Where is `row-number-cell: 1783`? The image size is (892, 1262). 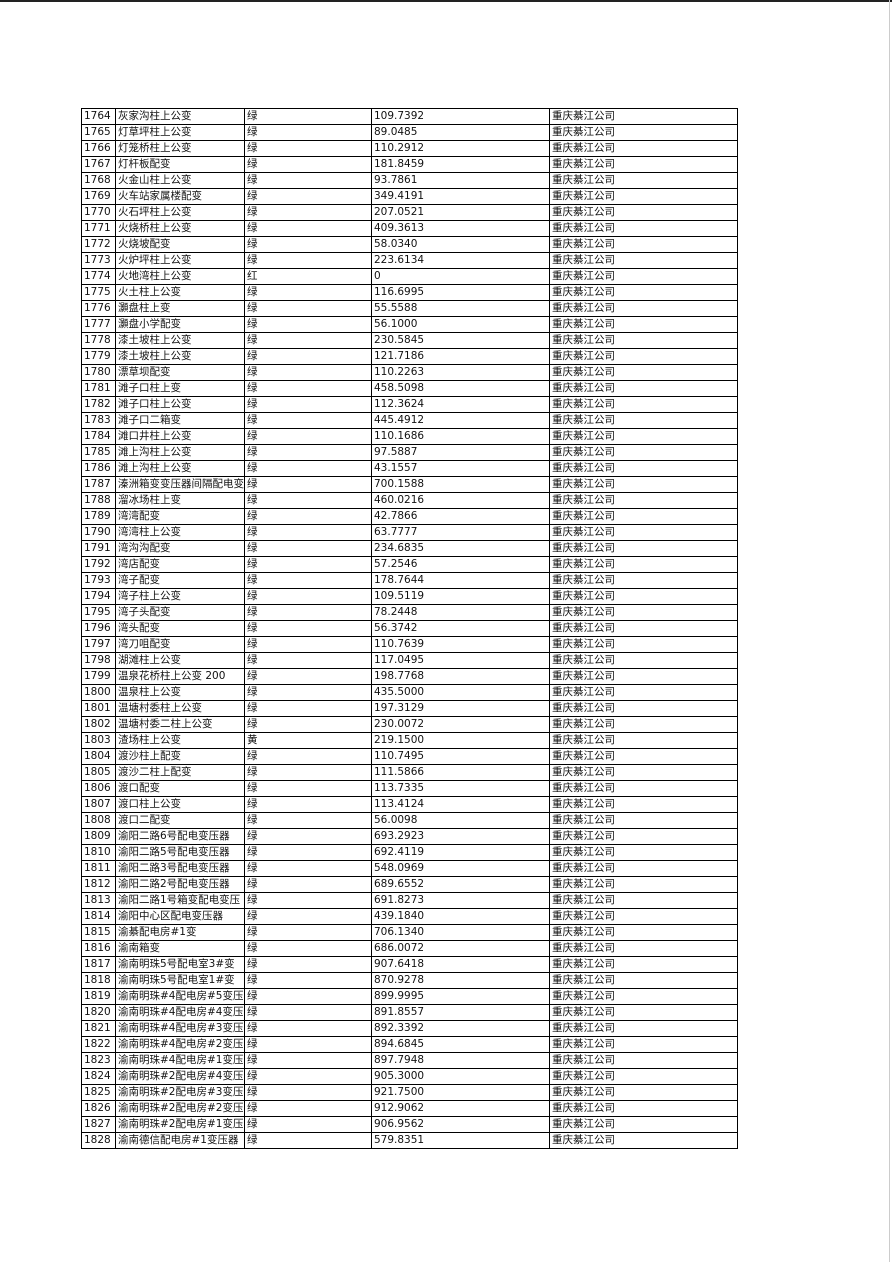
row-number-cell: 1783 is located at coordinates (98, 420).